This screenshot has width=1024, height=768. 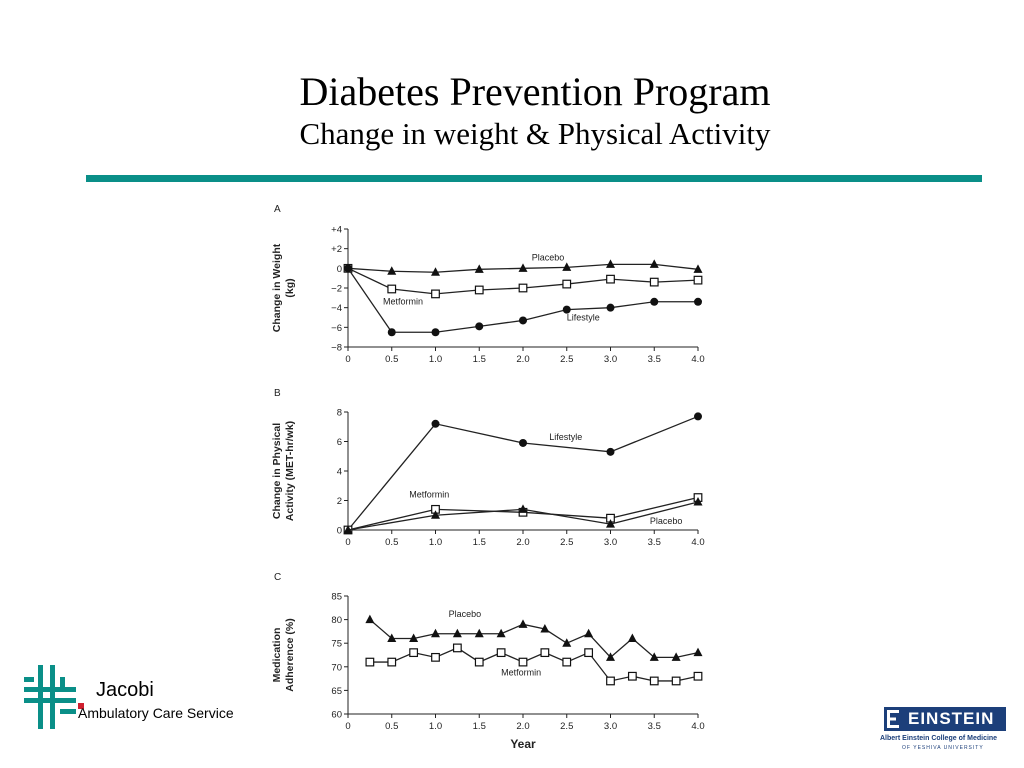 I want to click on panel-a-x-tick-label: 4.0, so click(x=697, y=359).